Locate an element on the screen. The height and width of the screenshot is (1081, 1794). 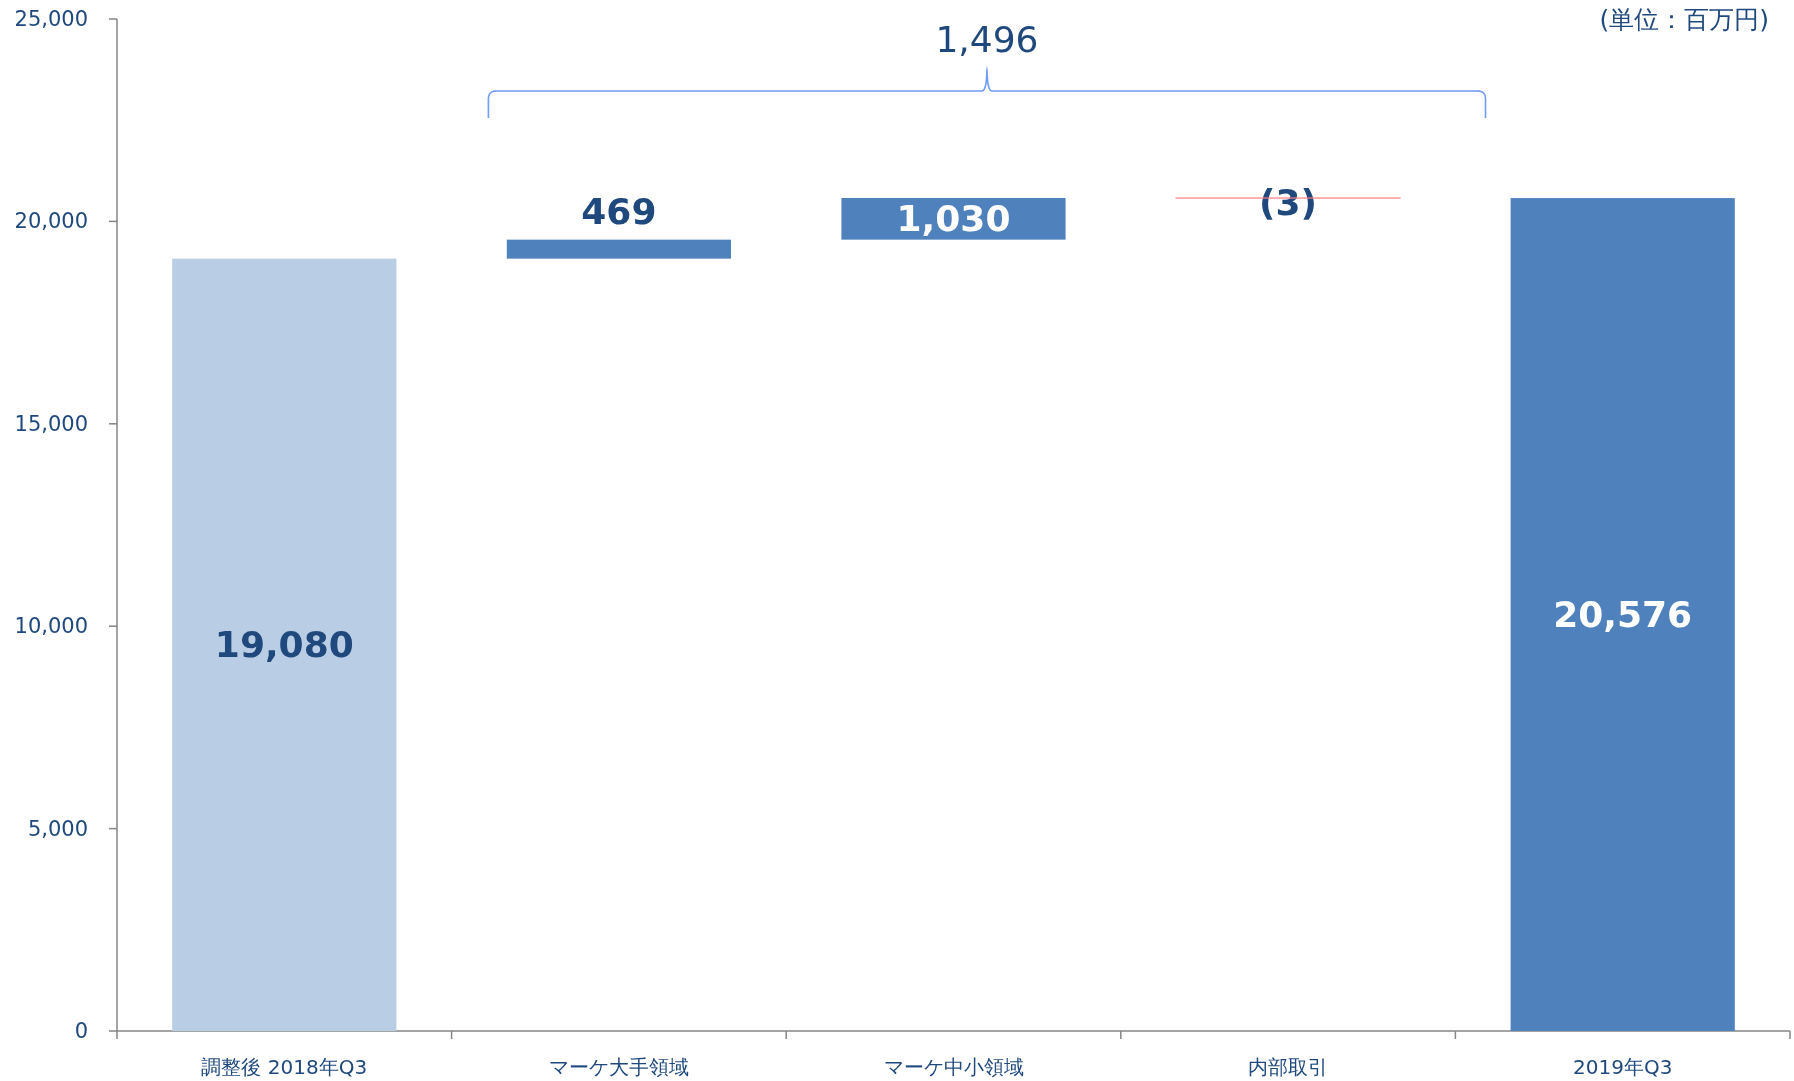
x-tick-label: マーケ大手領域 is located at coordinates (618, 1067).